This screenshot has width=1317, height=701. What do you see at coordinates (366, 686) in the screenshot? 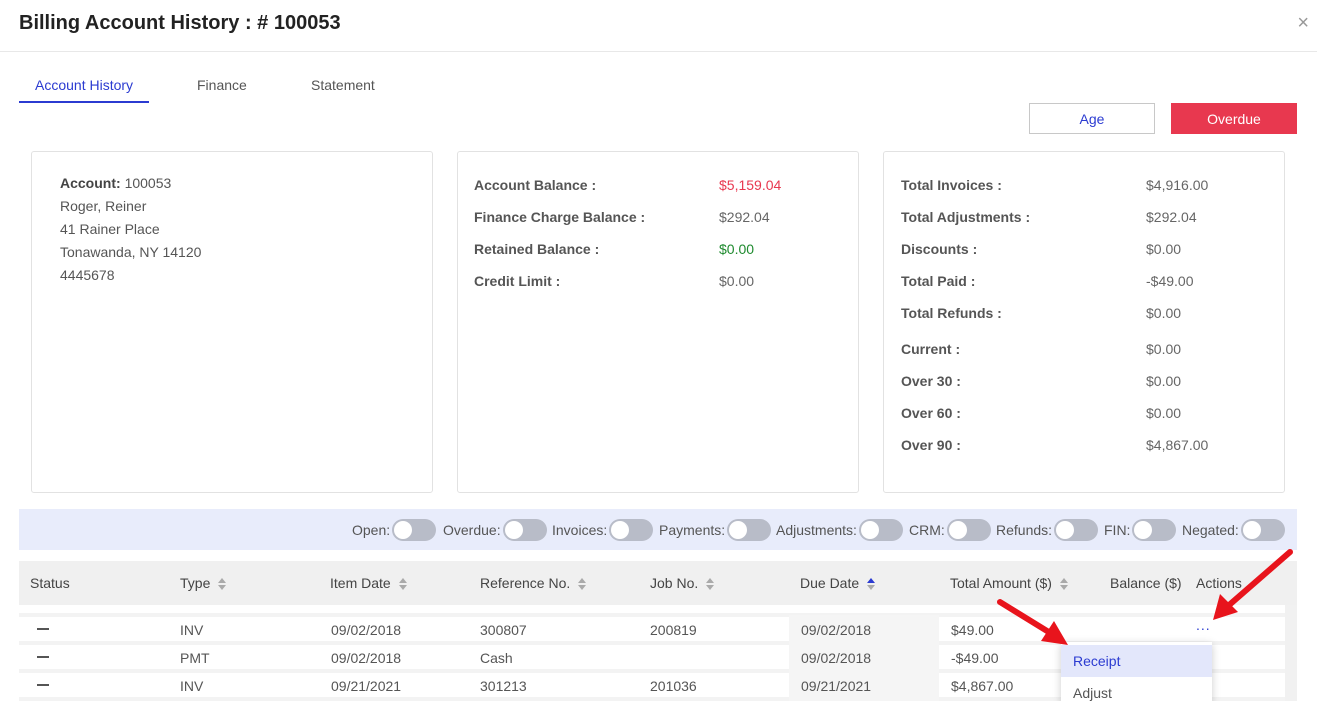
I see `cell-item-date: 09/21/2021` at bounding box center [366, 686].